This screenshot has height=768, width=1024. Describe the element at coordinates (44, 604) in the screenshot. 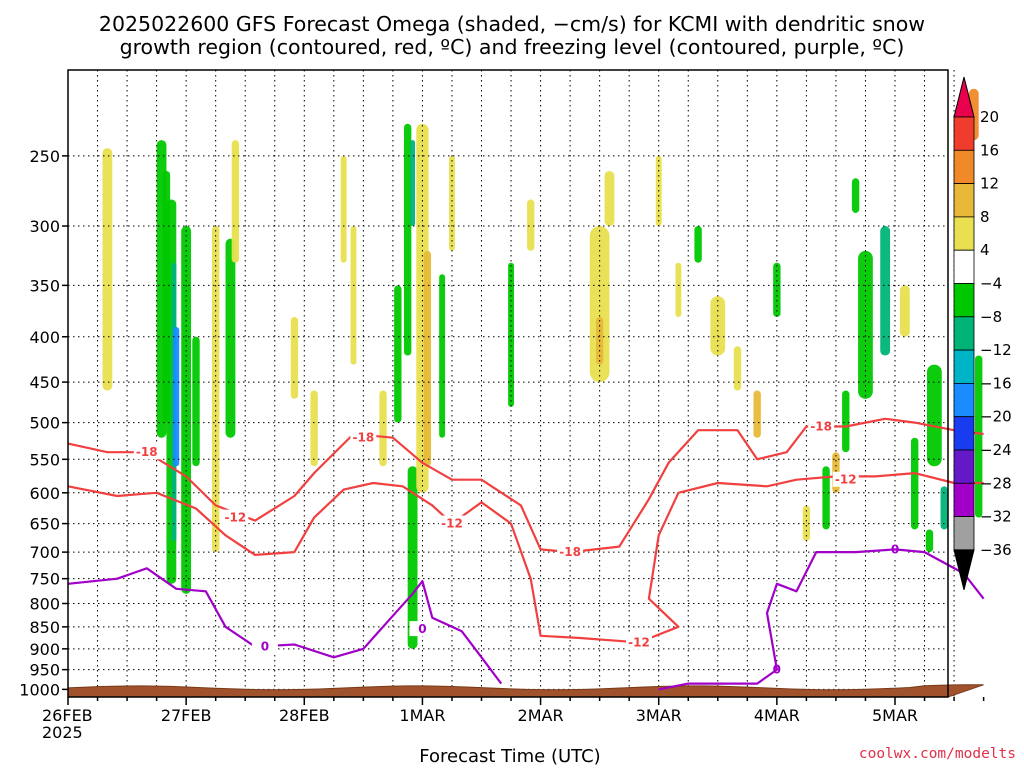

I see `y-tick-label: 800` at that location.